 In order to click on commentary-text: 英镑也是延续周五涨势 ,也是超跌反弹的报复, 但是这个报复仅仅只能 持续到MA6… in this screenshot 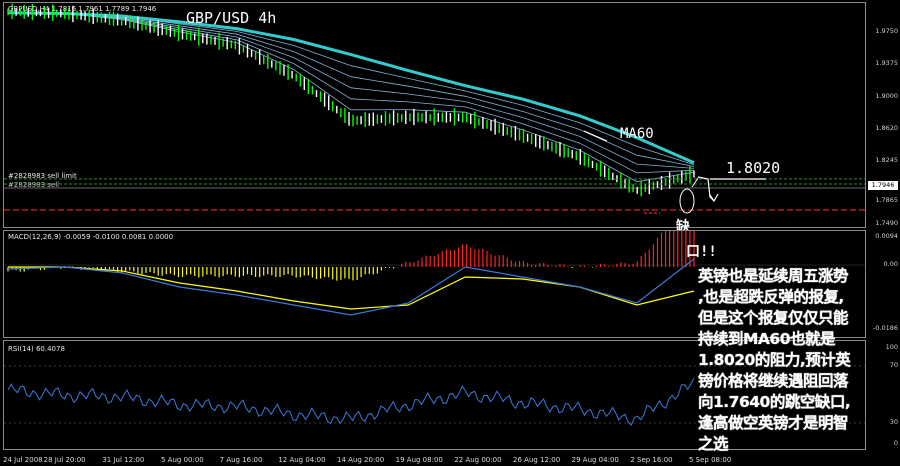, I will do `click(792, 360)`.